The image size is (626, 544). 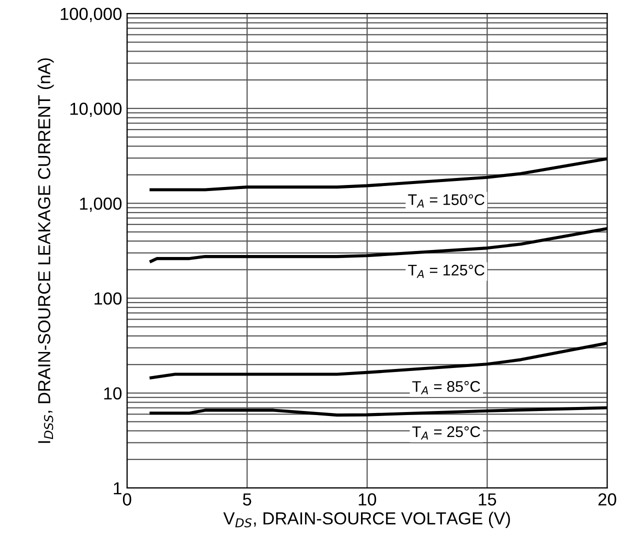 What do you see at coordinates (446, 387) in the screenshot?
I see `series-label: T$_{A}$ = 85°C` at bounding box center [446, 387].